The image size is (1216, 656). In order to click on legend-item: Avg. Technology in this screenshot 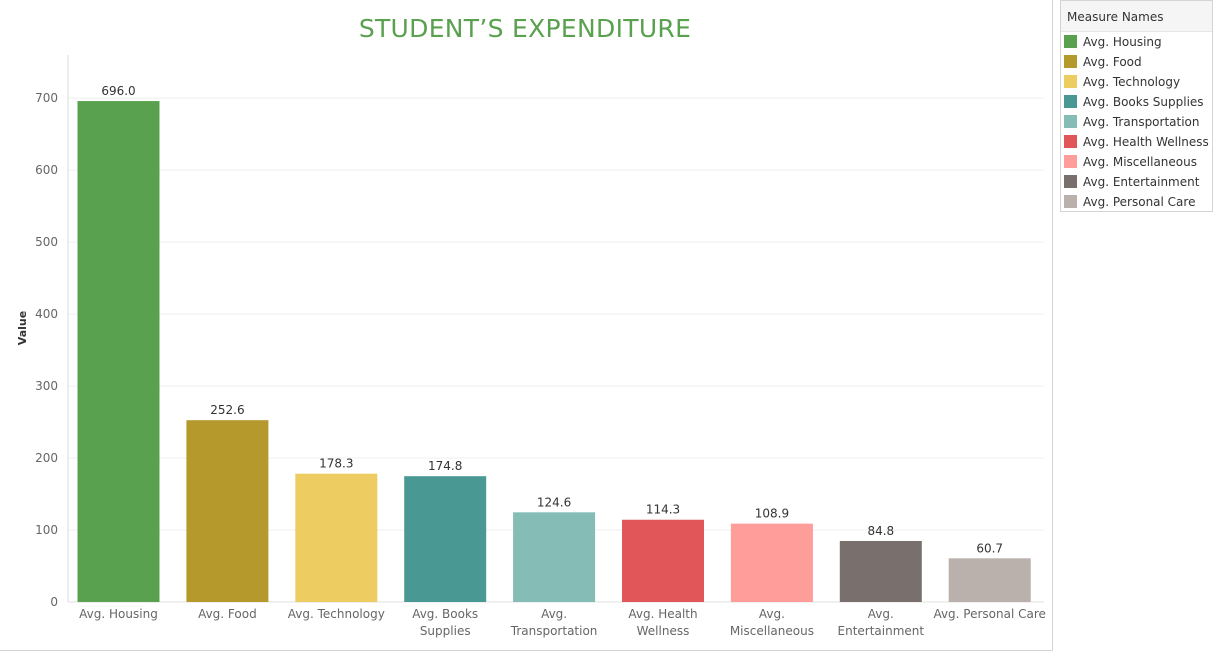, I will do `click(1136, 82)`.